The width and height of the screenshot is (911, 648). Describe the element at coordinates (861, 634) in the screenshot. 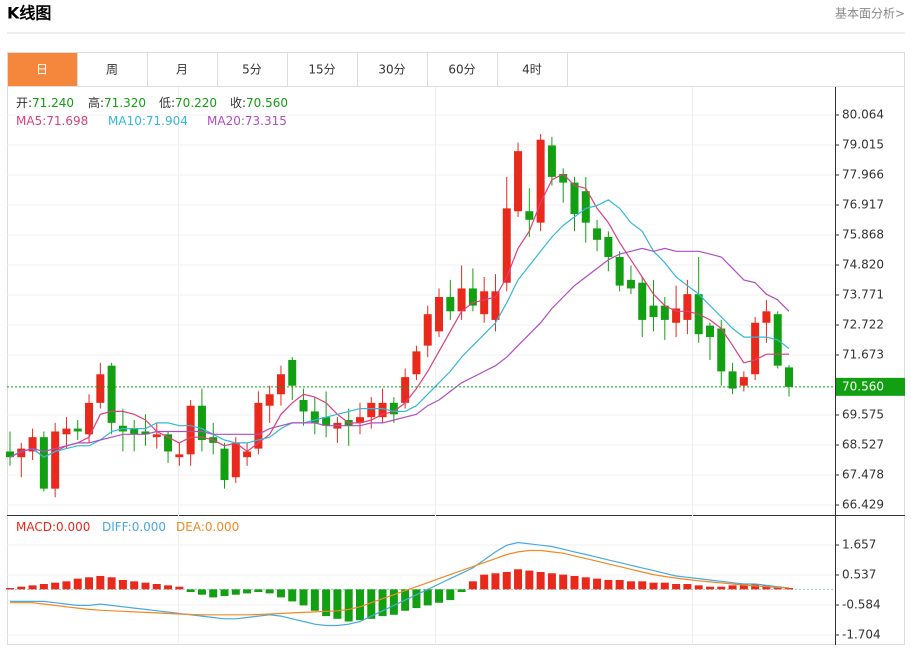

I see `macd-tick-label: -1.704` at that location.